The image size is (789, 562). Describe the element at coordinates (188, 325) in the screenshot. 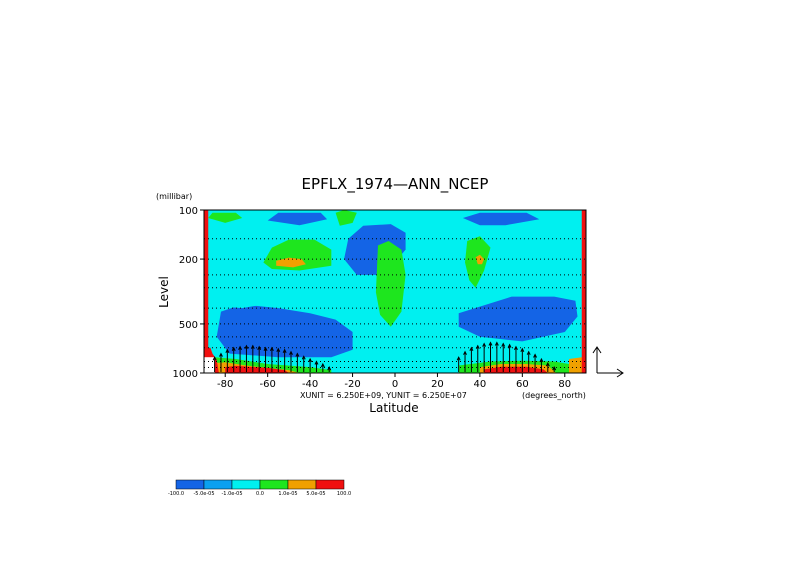

I see `y-tick-label-2: 500` at that location.